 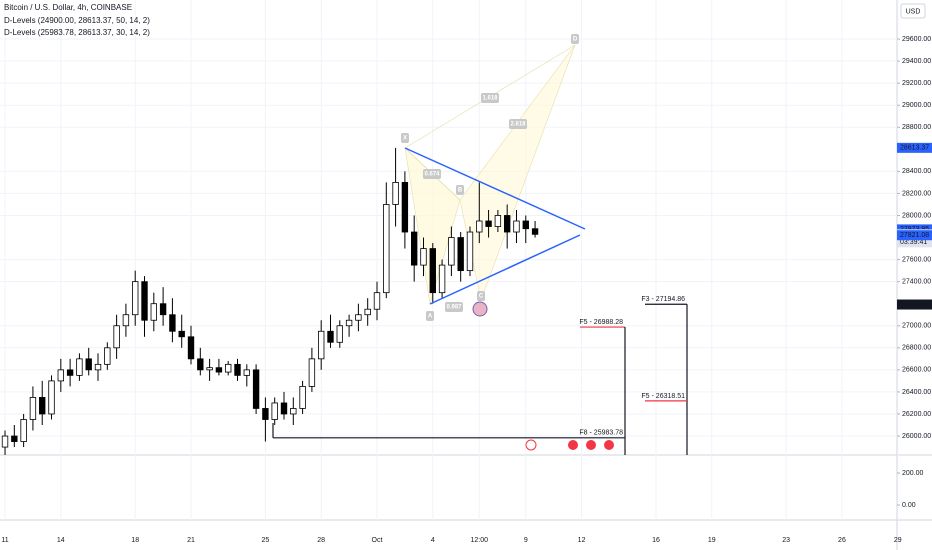 I want to click on level-label: F5 - 26318.51, so click(x=663, y=396).